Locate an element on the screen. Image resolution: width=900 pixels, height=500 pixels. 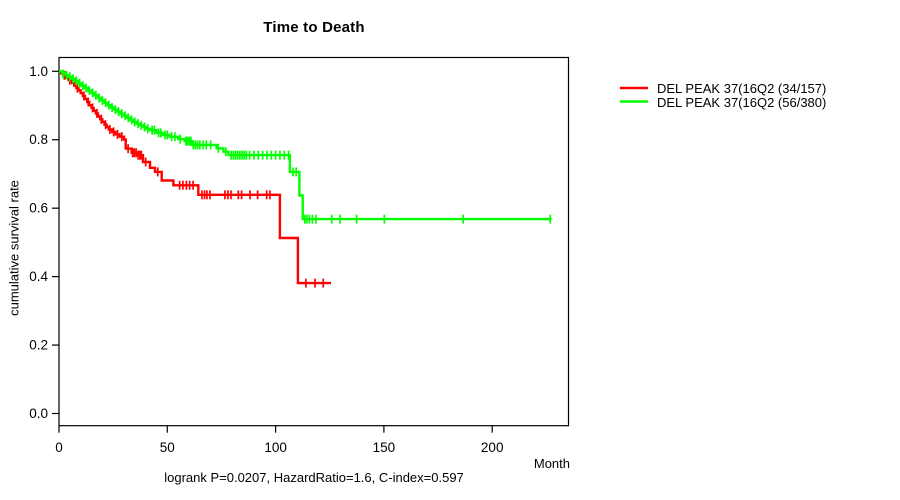
x-tick-label: 150 is located at coordinates (384, 447).